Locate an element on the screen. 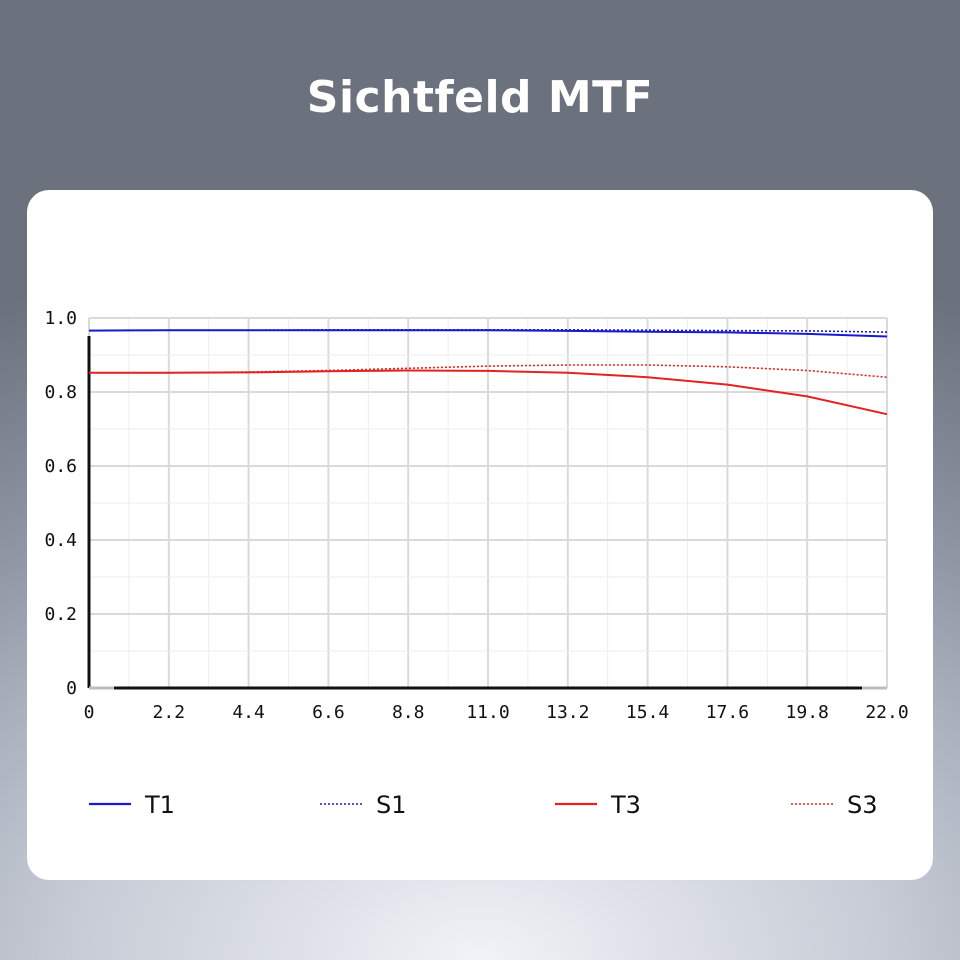 This screenshot has width=960, height=960. y-tick-label: 0.2 is located at coordinates (60, 614).